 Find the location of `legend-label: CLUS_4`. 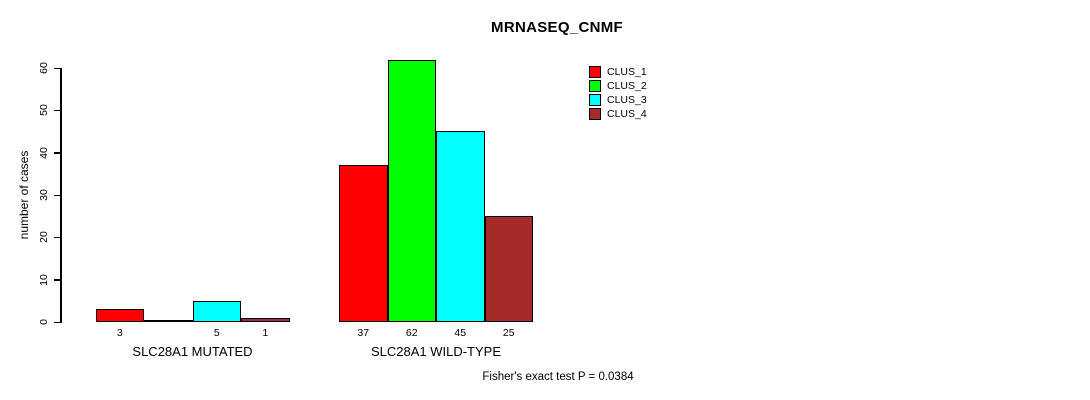

legend-label: CLUS_4 is located at coordinates (627, 114).